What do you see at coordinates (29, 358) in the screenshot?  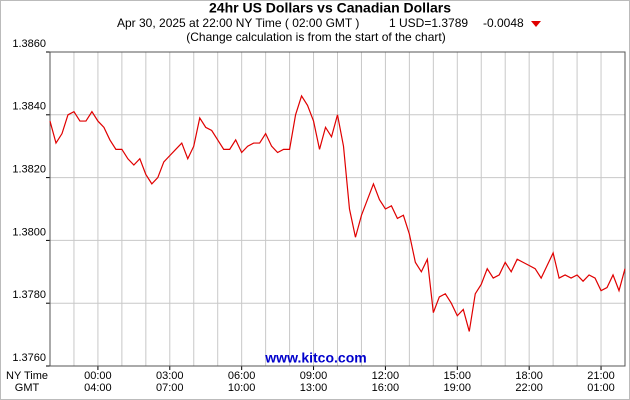 I see `y-tick-label: 1.3760` at bounding box center [29, 358].